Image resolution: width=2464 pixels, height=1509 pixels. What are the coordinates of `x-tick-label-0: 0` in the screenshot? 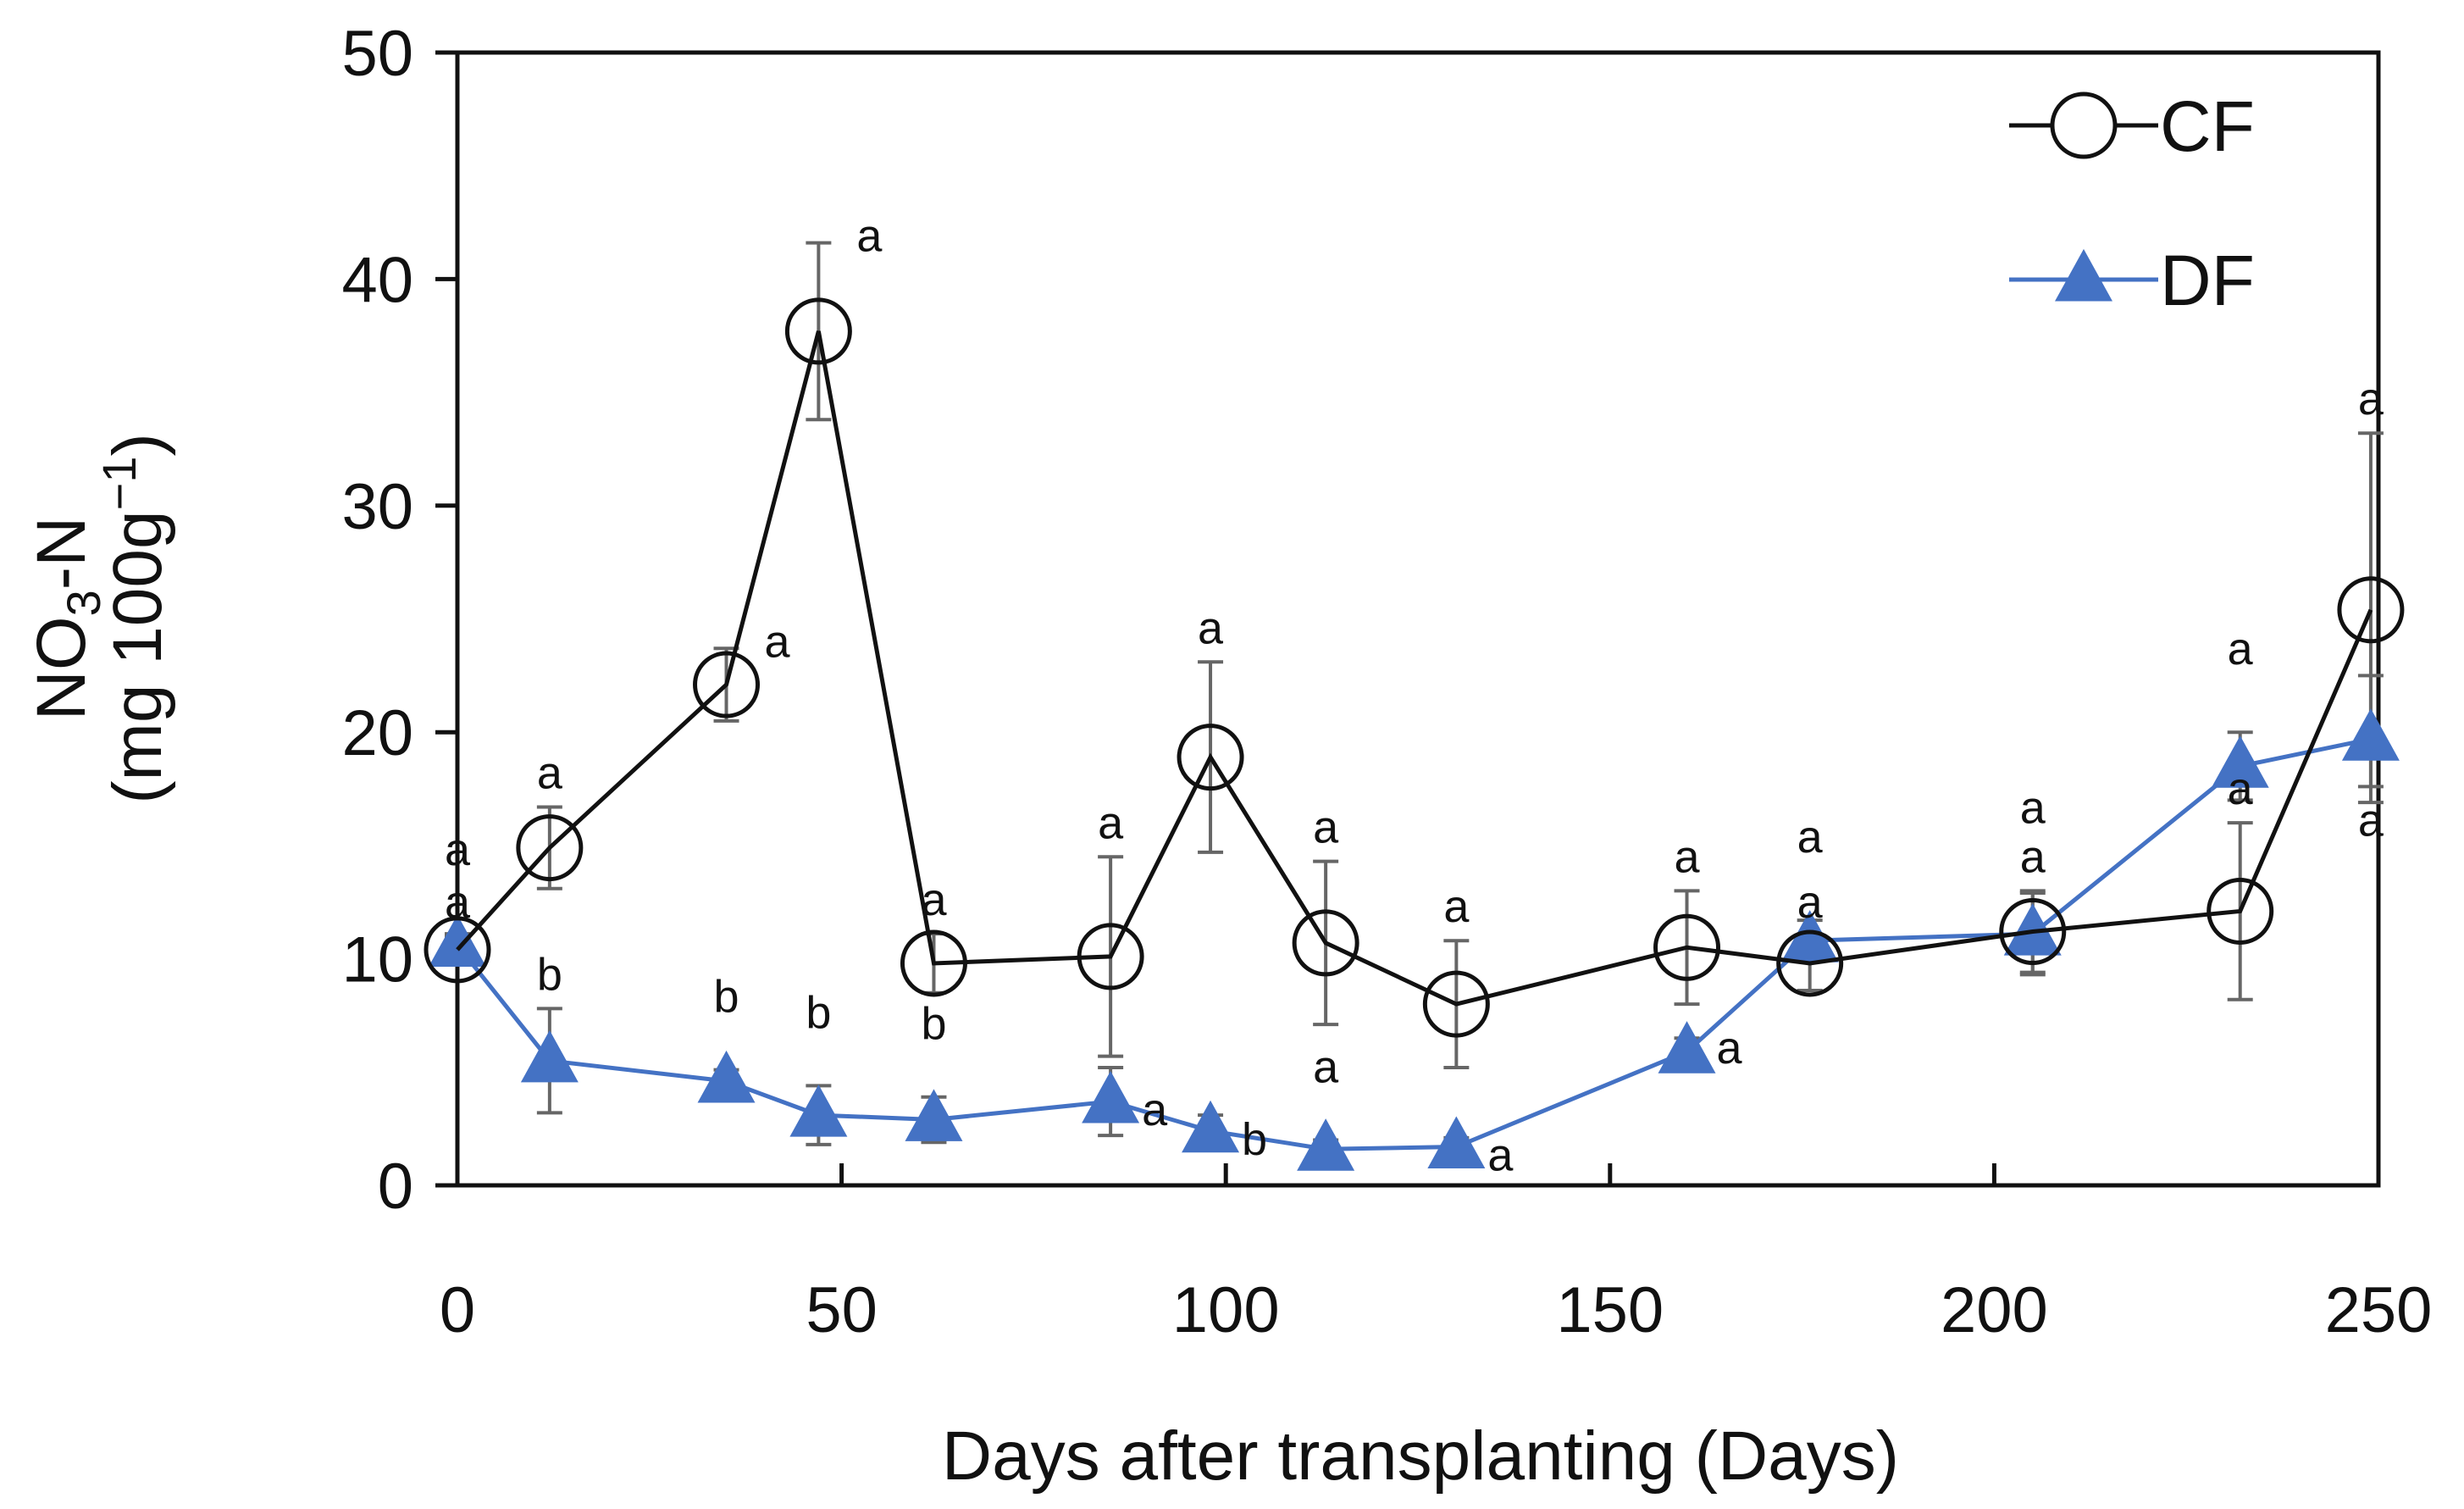 It's located at (457, 1310).